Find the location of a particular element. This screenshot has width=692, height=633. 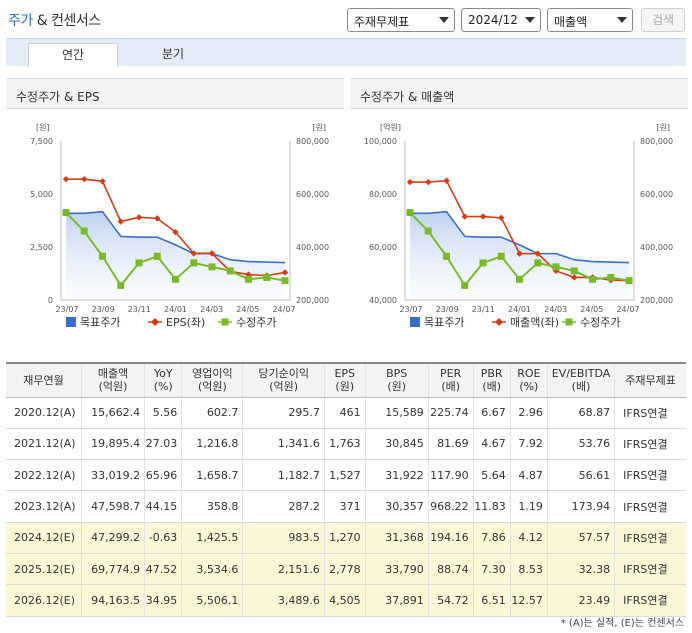

x-tick-label: 23/09 is located at coordinates (447, 309).